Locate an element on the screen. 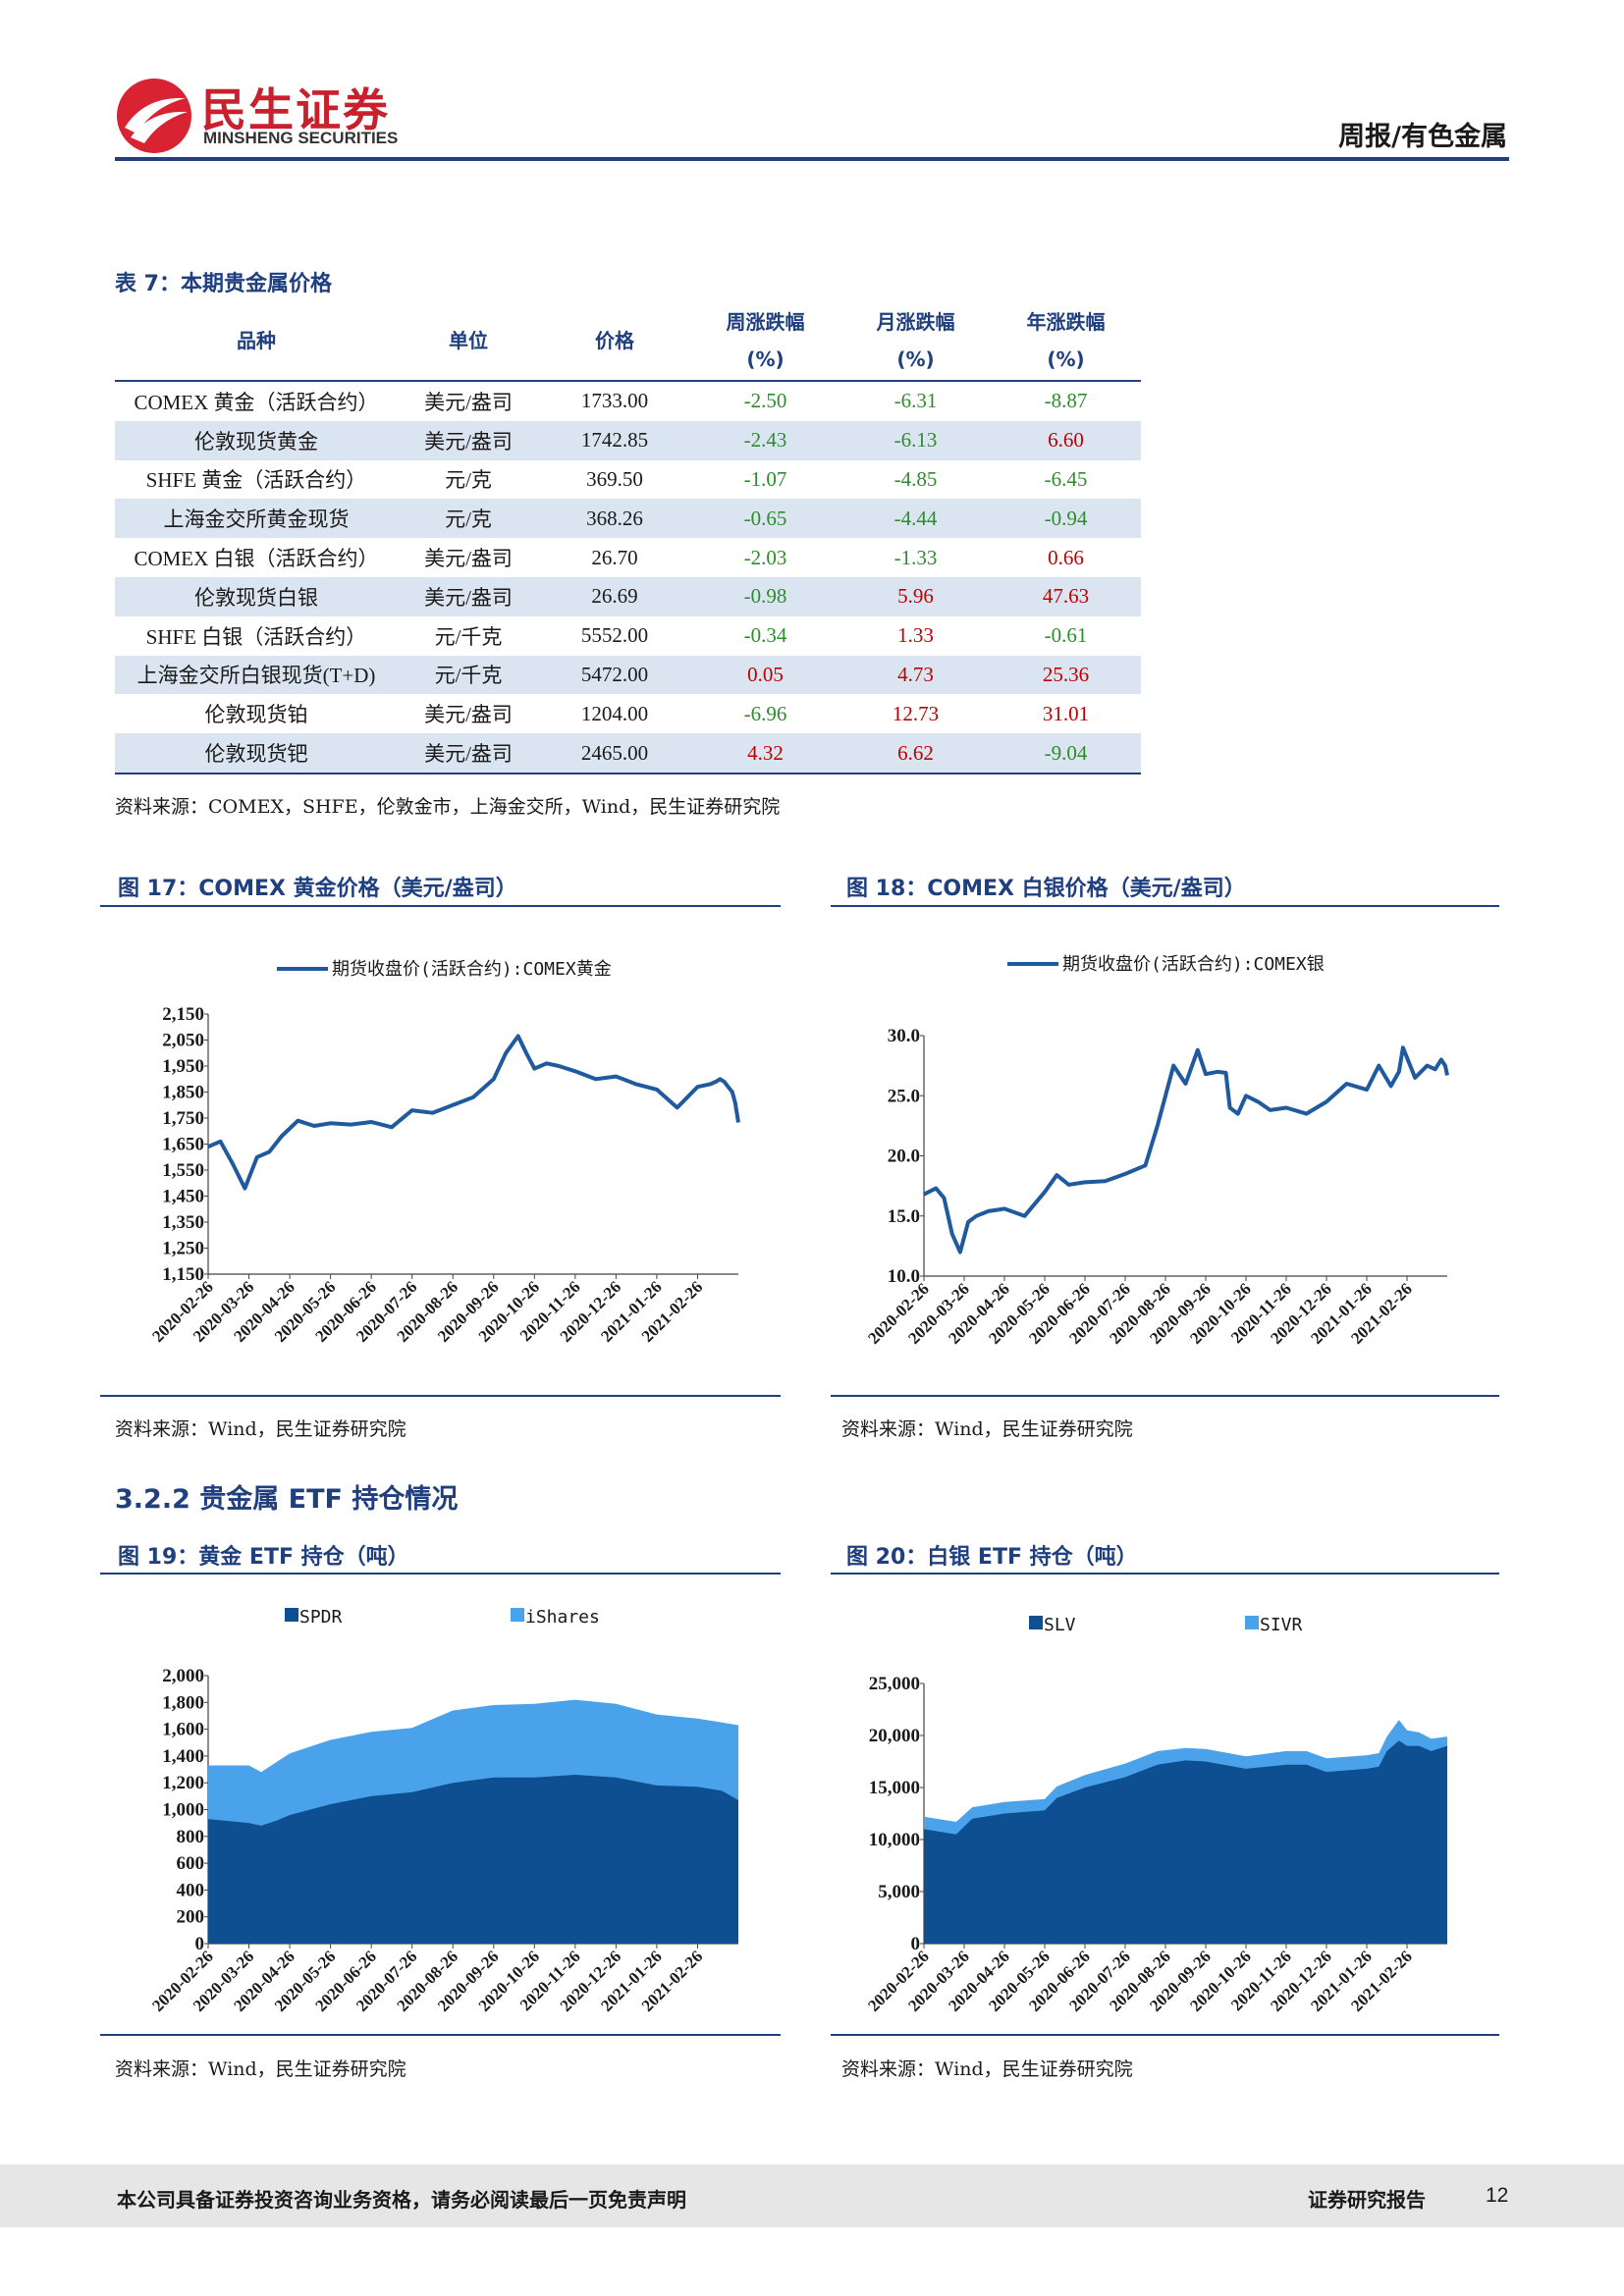  fig17-source: 资料来源：Wind，民生证券研究院 is located at coordinates (260, 1429).